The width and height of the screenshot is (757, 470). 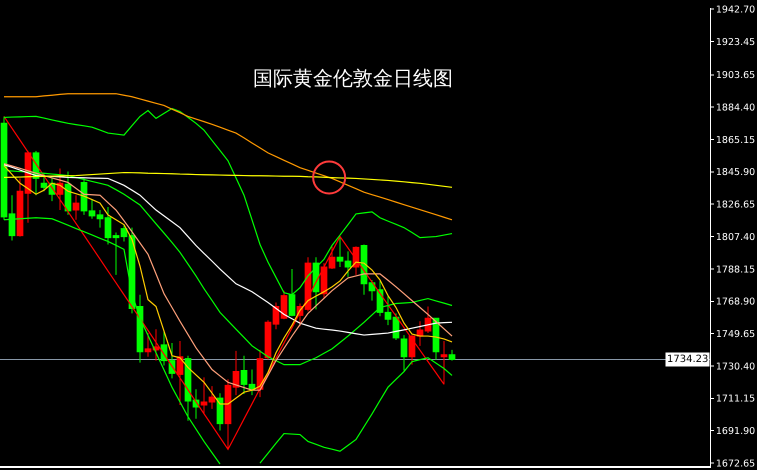 What do you see at coordinates (736, 172) in the screenshot?
I see `y-tick-label: 1845.90` at bounding box center [736, 172].